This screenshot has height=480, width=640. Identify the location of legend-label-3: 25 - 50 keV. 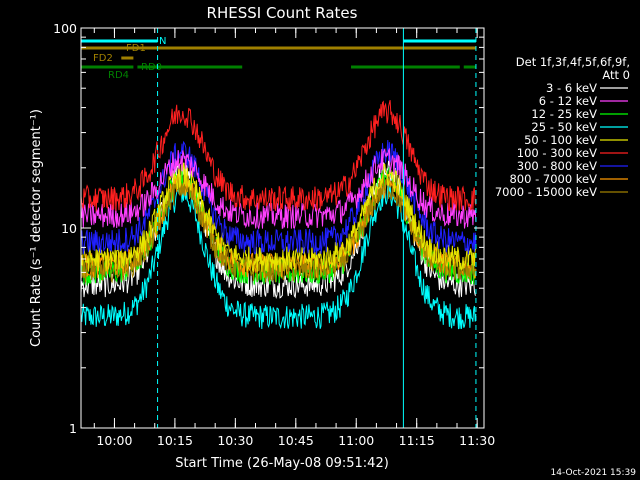
(564, 127).